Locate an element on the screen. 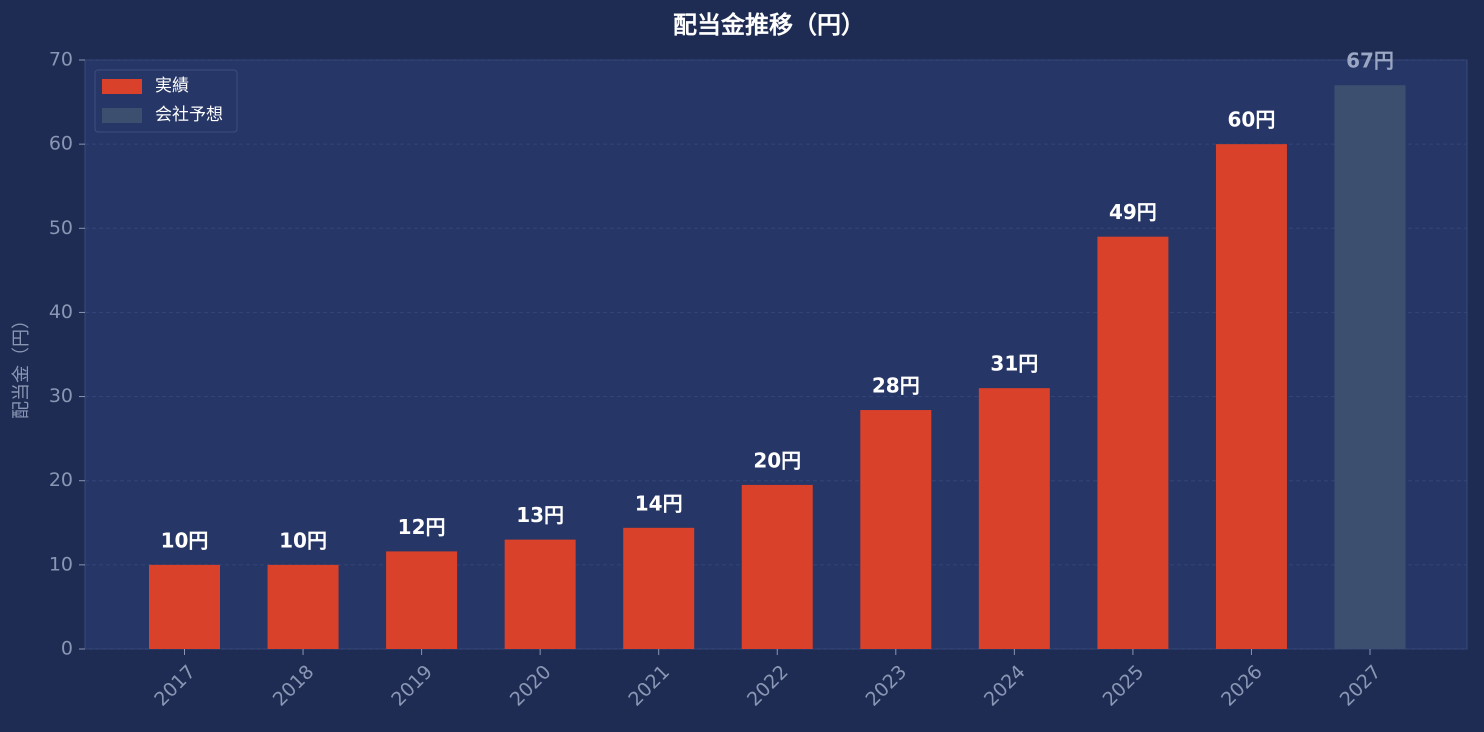  legend-label: 会社予想 is located at coordinates (189, 115).